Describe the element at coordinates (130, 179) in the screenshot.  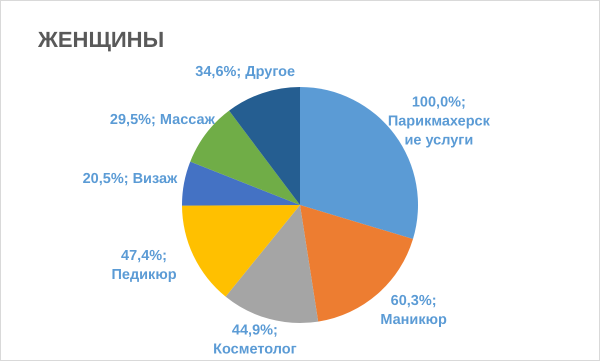
I see `slice-label: 20,5%; Визаж` at that location.